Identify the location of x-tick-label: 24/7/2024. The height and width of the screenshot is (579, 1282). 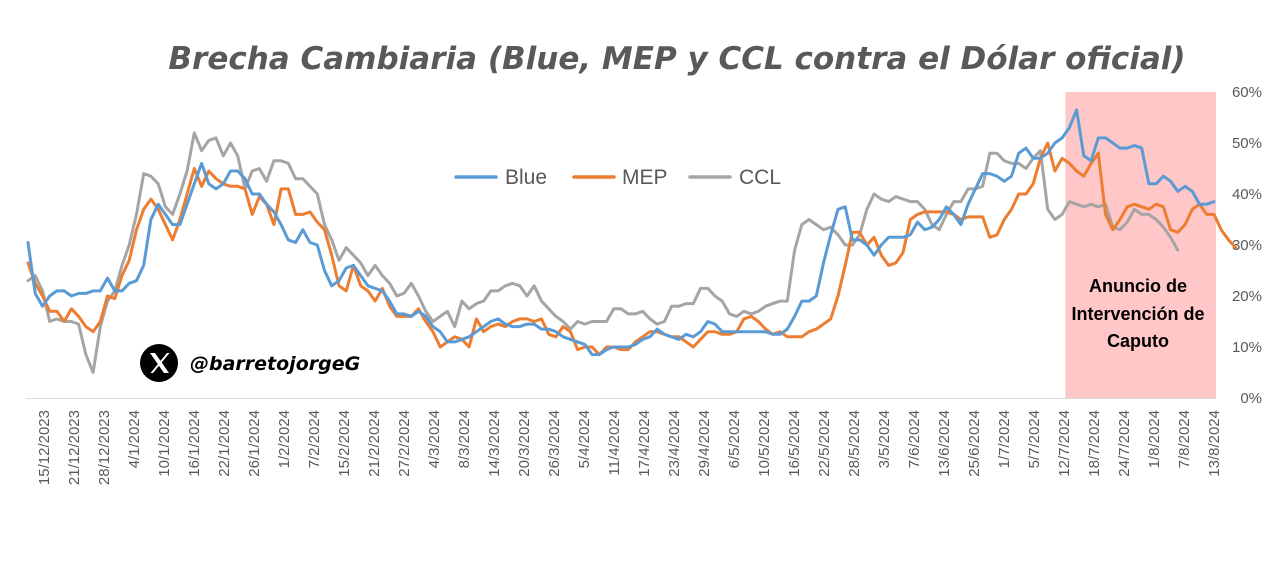
(1124, 443).